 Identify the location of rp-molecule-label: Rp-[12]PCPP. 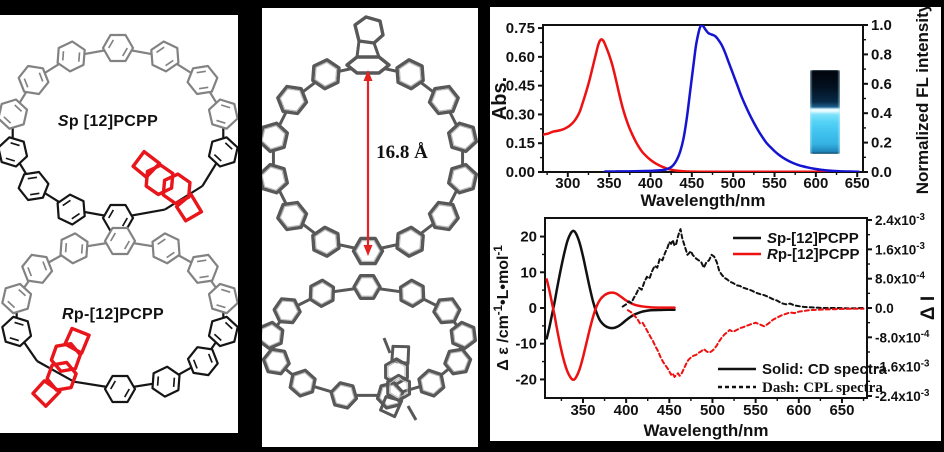
(113, 315).